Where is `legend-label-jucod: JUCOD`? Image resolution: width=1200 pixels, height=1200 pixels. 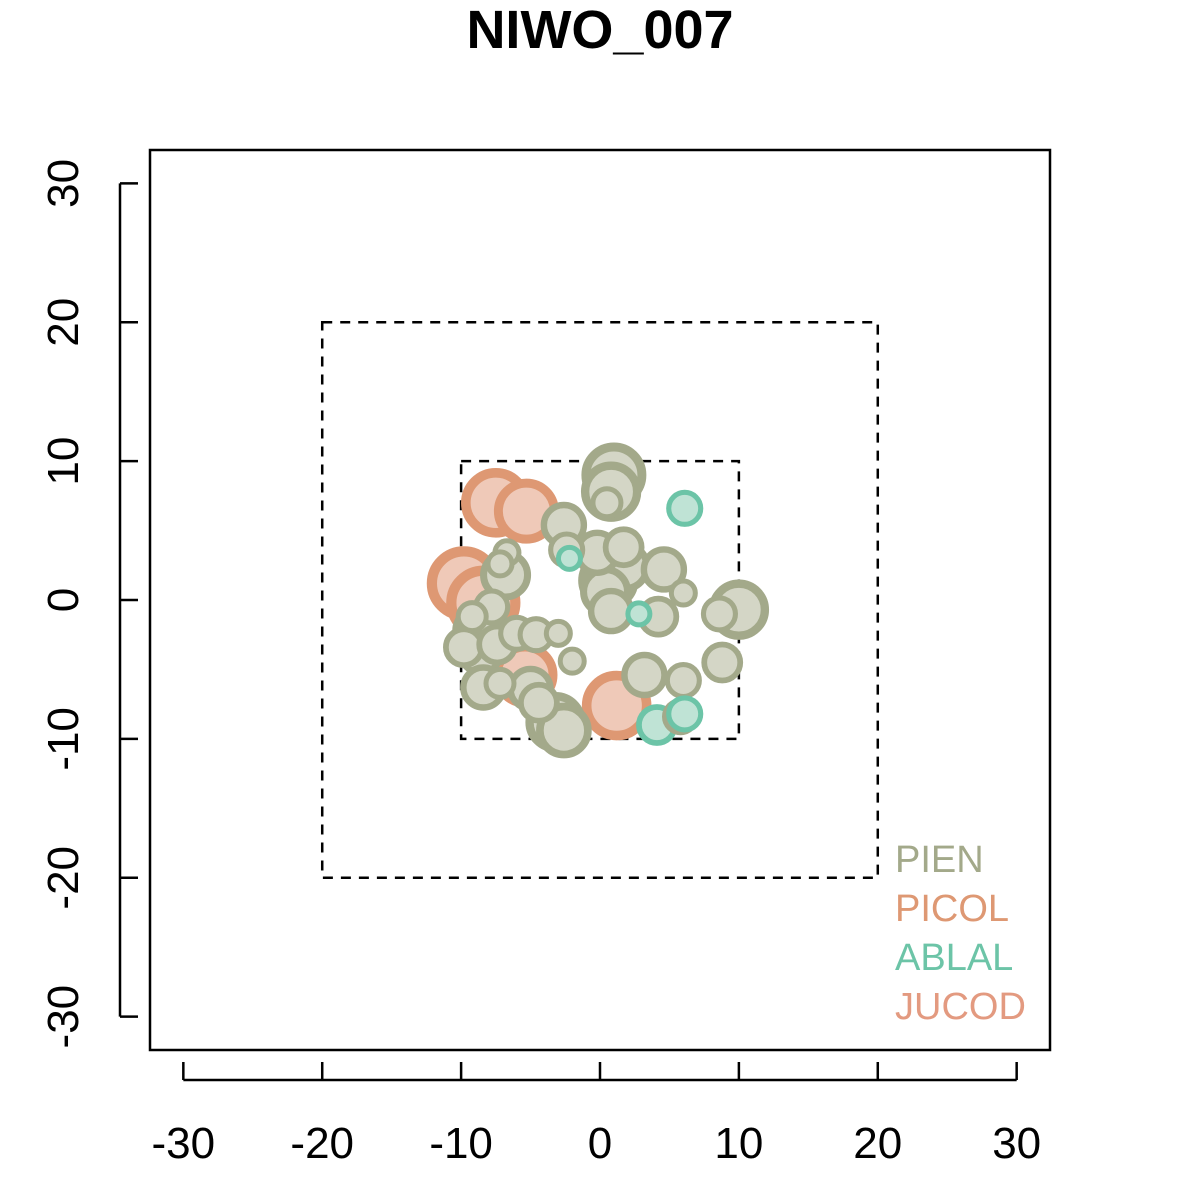 legend-label-jucod: JUCOD is located at coordinates (960, 1007).